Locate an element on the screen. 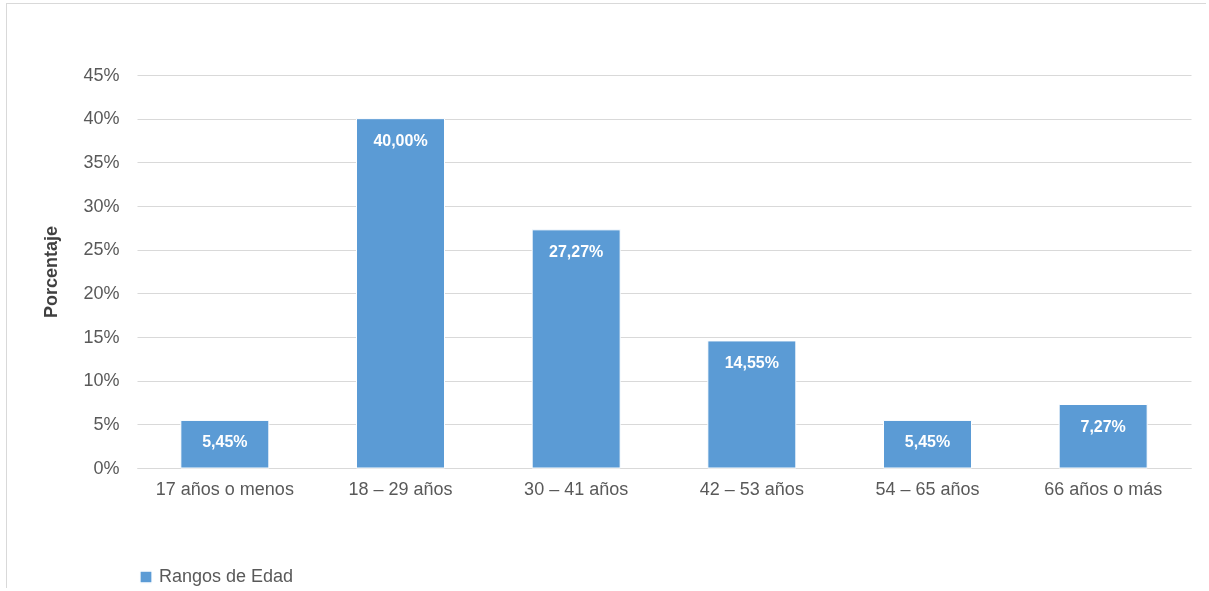  data-label: 27,27% is located at coordinates (576, 251).